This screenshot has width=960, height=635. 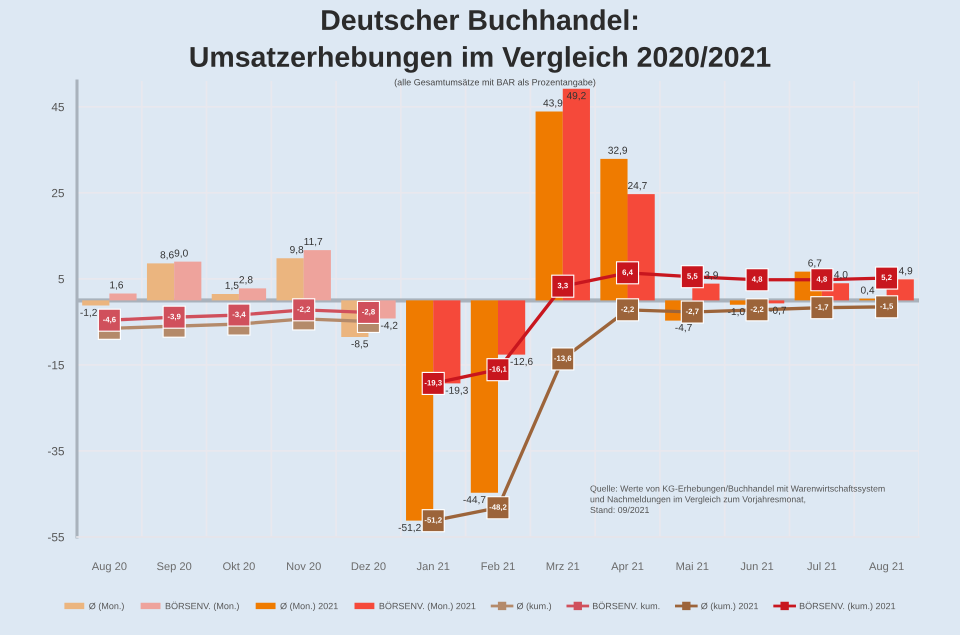 What do you see at coordinates (58, 193) in the screenshot?
I see `y-tick-label: 25` at bounding box center [58, 193].